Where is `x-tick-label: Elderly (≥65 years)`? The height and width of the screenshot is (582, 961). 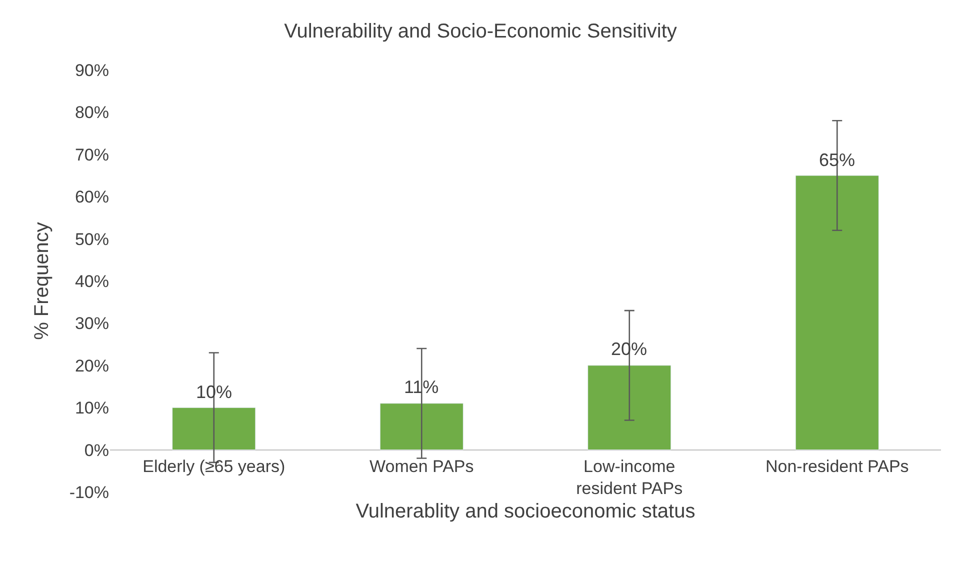
x-tick-label: Elderly (≥65 years) is located at coordinates (214, 466).